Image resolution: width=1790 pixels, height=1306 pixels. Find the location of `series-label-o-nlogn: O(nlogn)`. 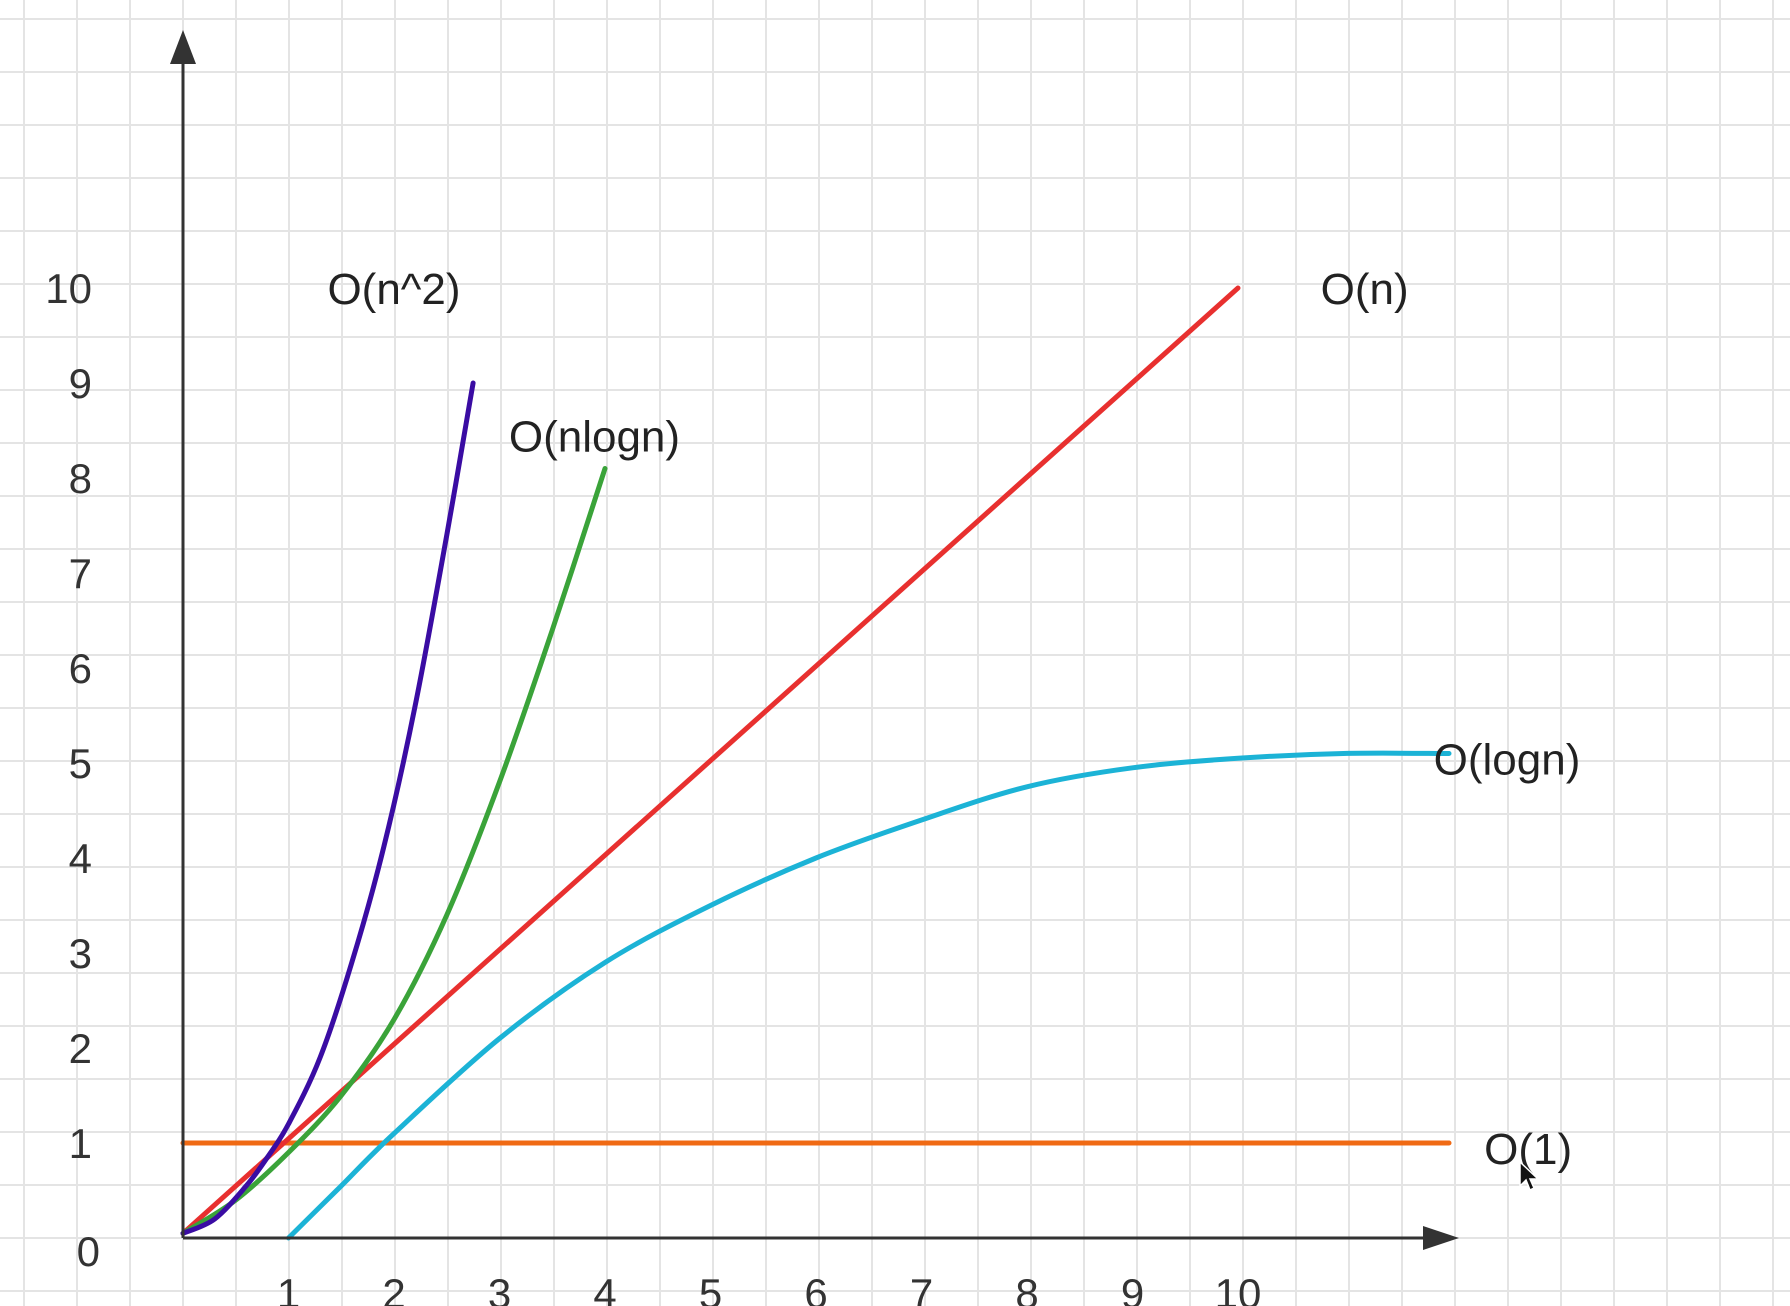

series-label-o-nlogn: O(nlogn) is located at coordinates (594, 436).